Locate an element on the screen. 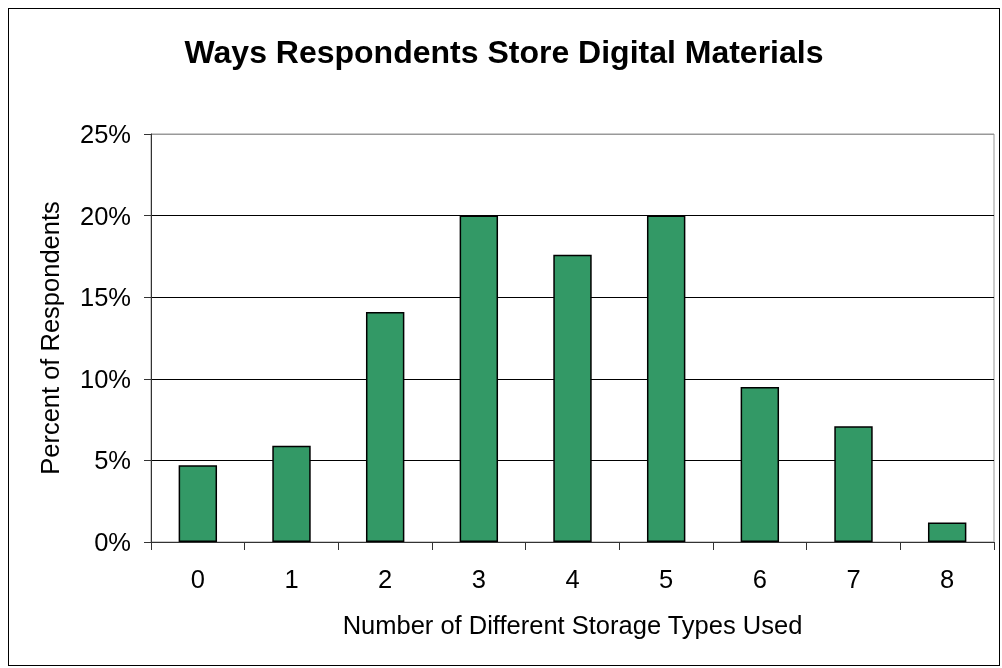 This screenshot has width=1002, height=668. y-tick-label: 20% is located at coordinates (105, 215).